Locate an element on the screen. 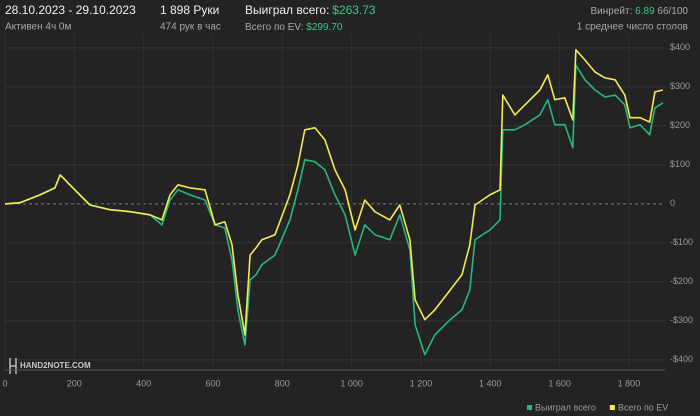 The width and height of the screenshot is (700, 416). winrate-label: Винрейт: is located at coordinates (612, 11).